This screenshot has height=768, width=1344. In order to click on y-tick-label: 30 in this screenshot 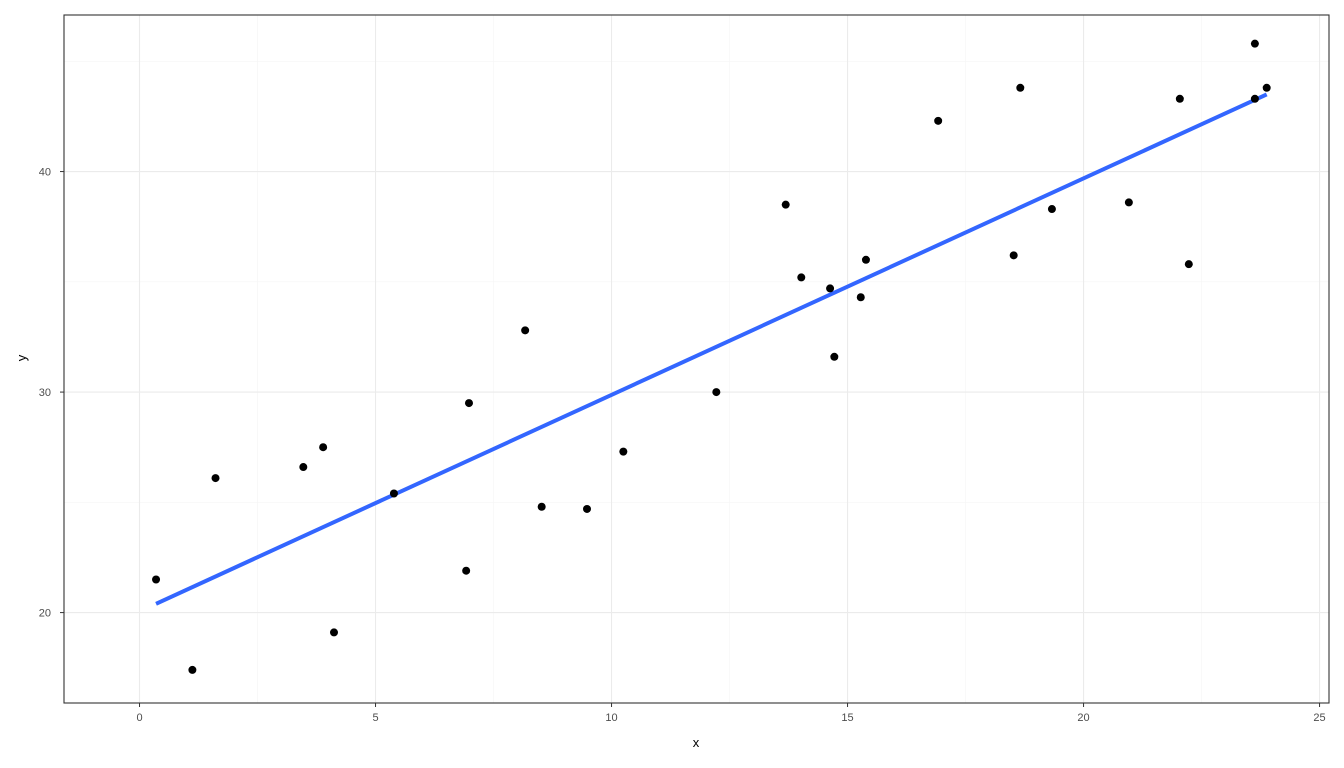, I will do `click(45, 393)`.